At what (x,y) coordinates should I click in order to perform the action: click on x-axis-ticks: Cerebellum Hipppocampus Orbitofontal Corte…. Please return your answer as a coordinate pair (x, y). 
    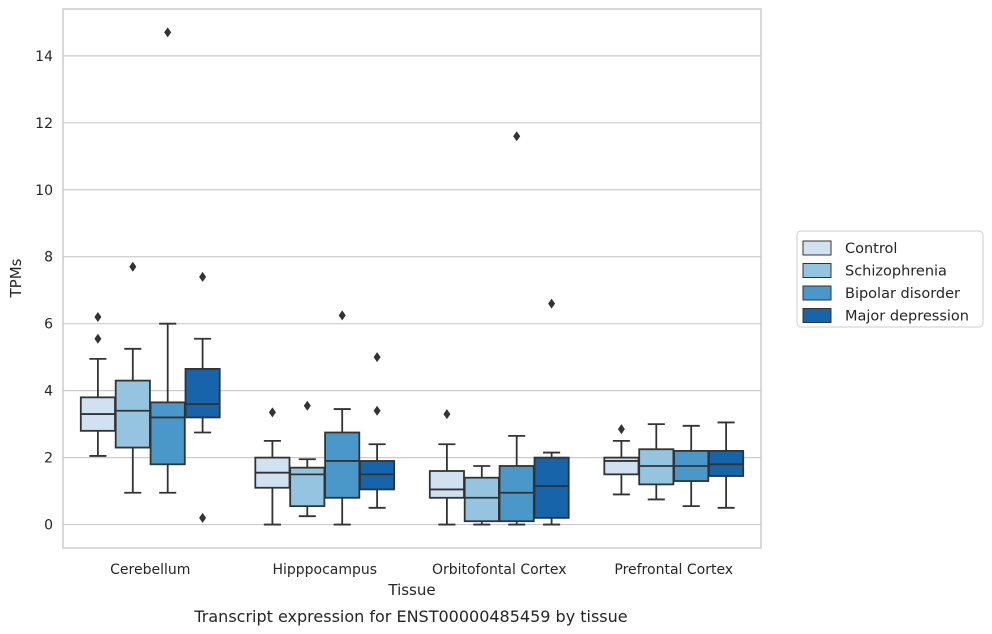
    Looking at the image, I should click on (421, 570).